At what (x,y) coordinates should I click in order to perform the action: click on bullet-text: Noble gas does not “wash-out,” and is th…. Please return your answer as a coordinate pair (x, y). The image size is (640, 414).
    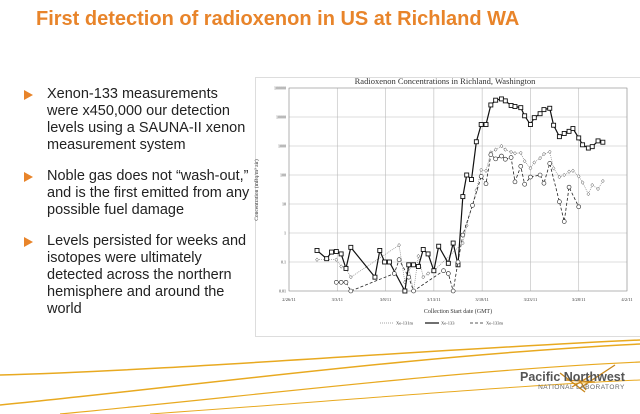
    Looking at the image, I should click on (148, 193).